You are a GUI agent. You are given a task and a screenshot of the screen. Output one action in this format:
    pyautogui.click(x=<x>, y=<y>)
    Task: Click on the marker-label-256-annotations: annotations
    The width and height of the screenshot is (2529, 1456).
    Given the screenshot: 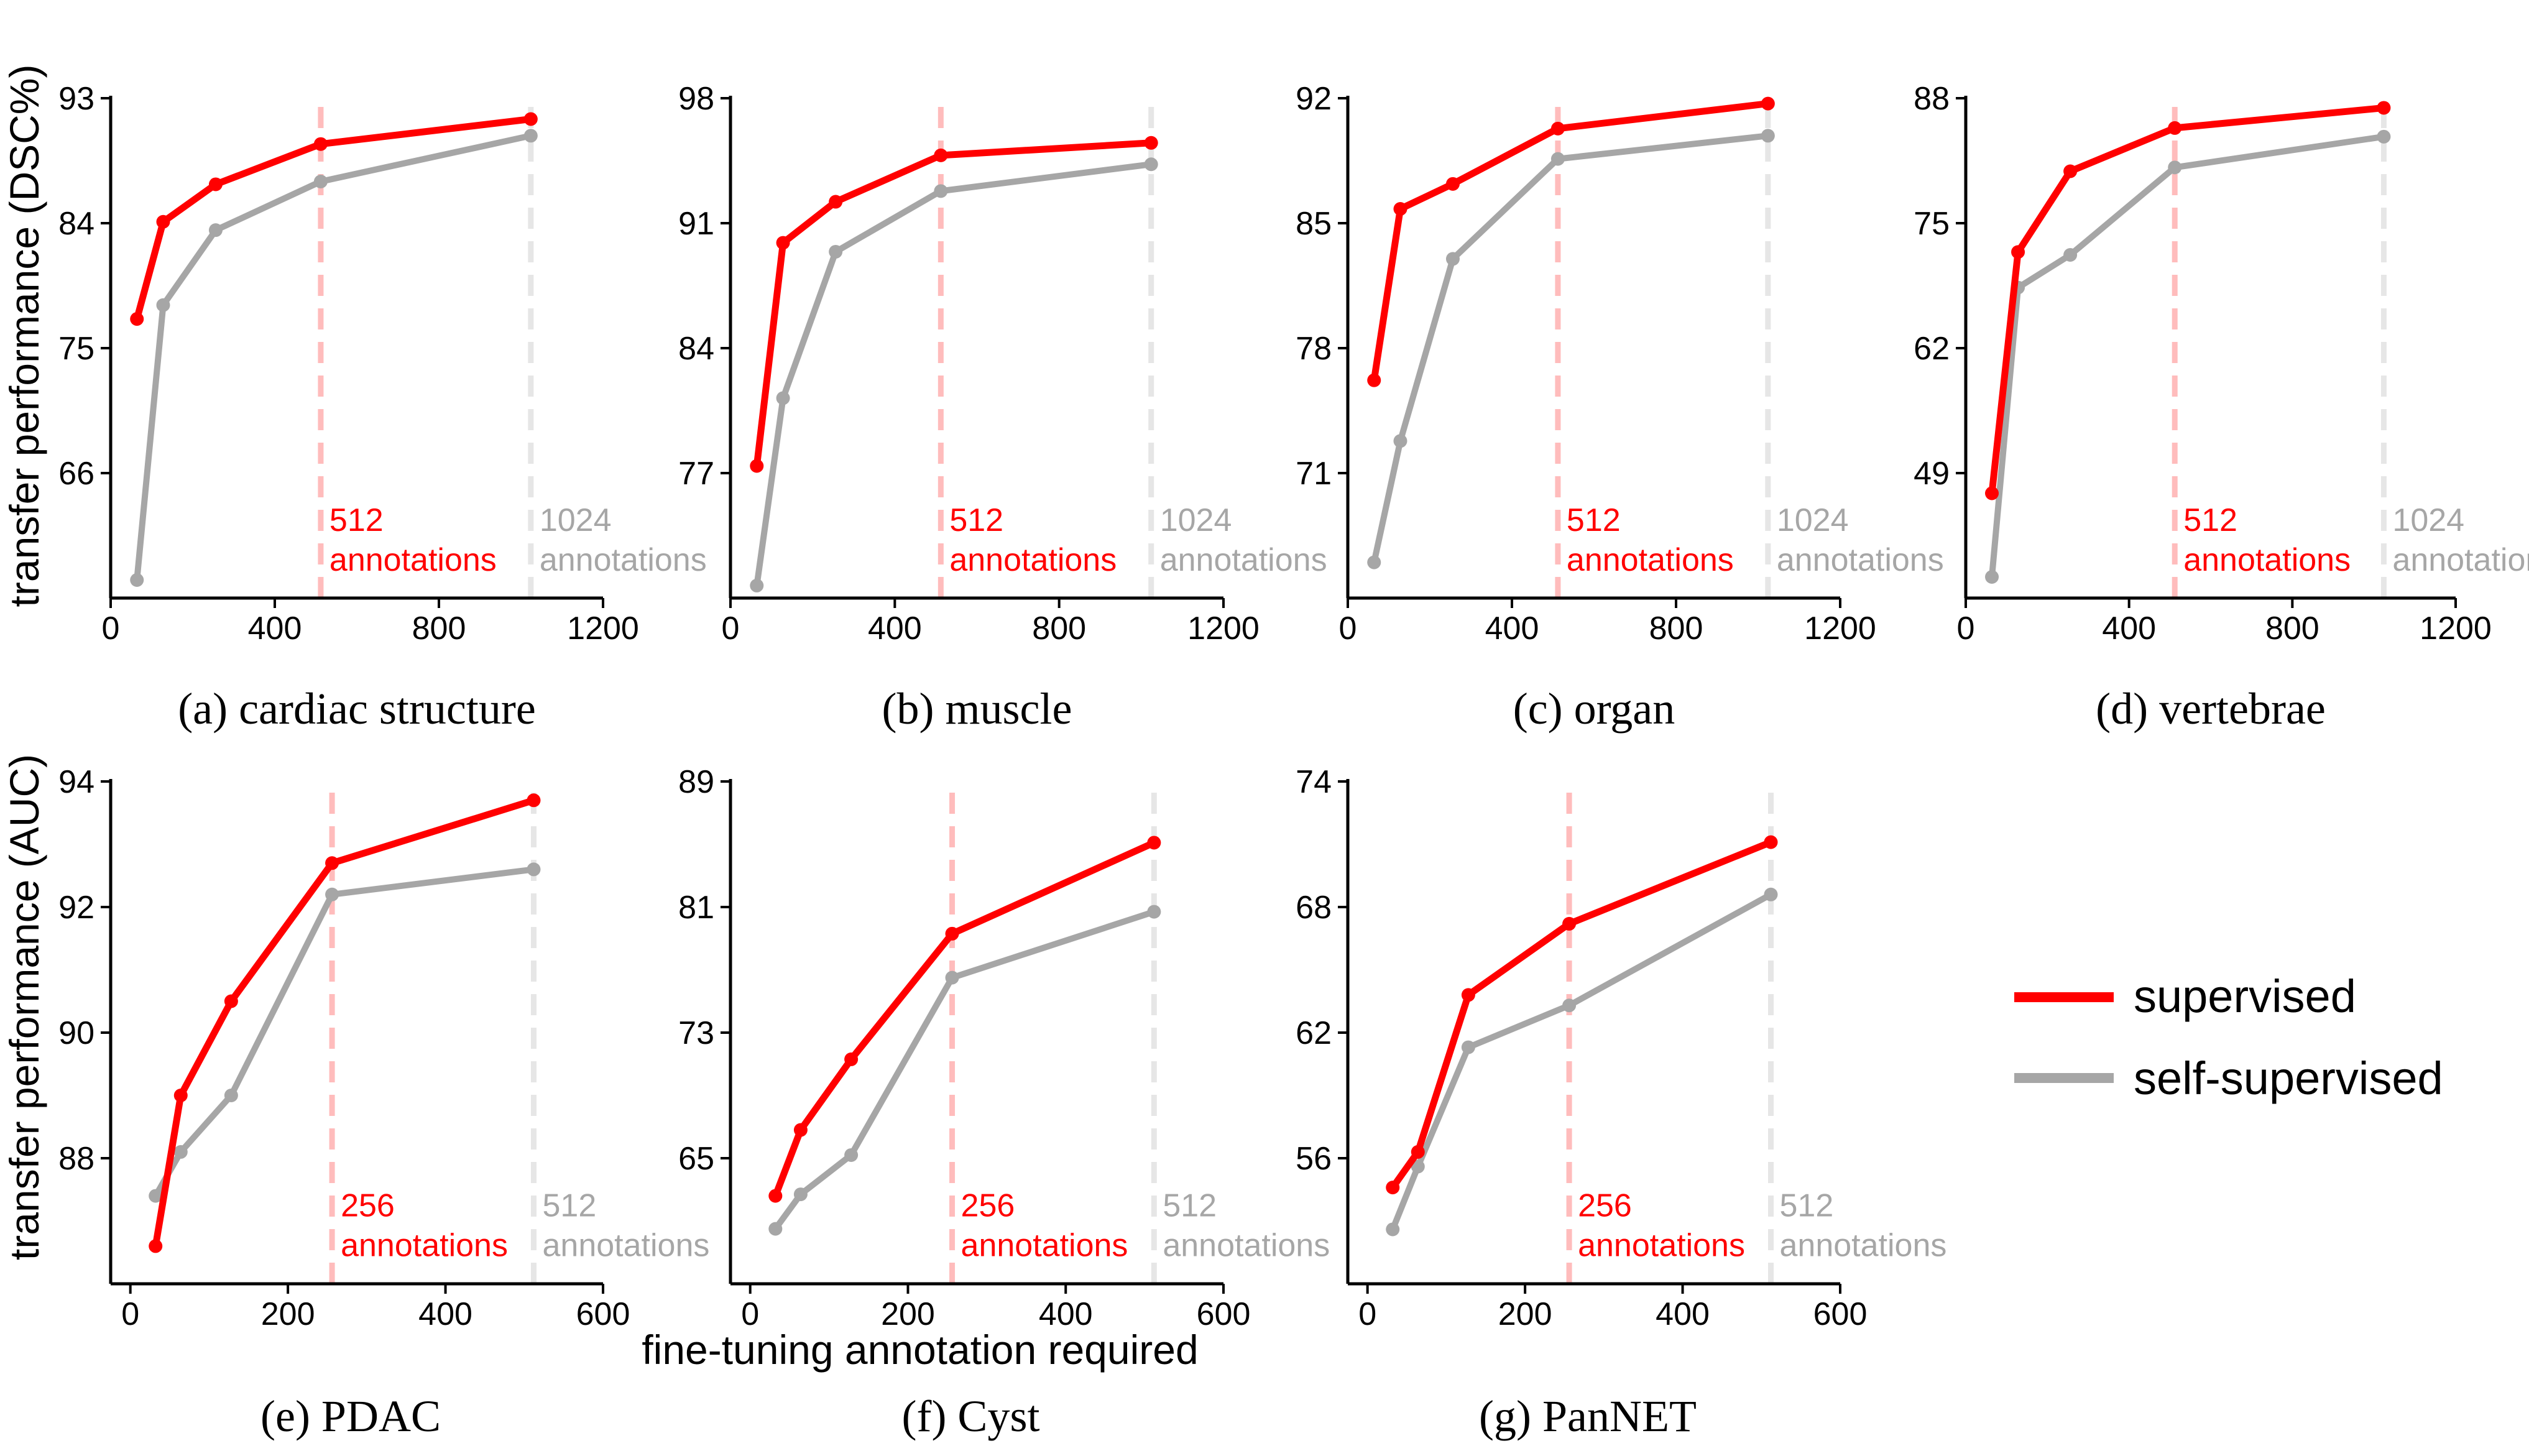 What is the action you would take?
    pyautogui.click(x=424, y=1246)
    